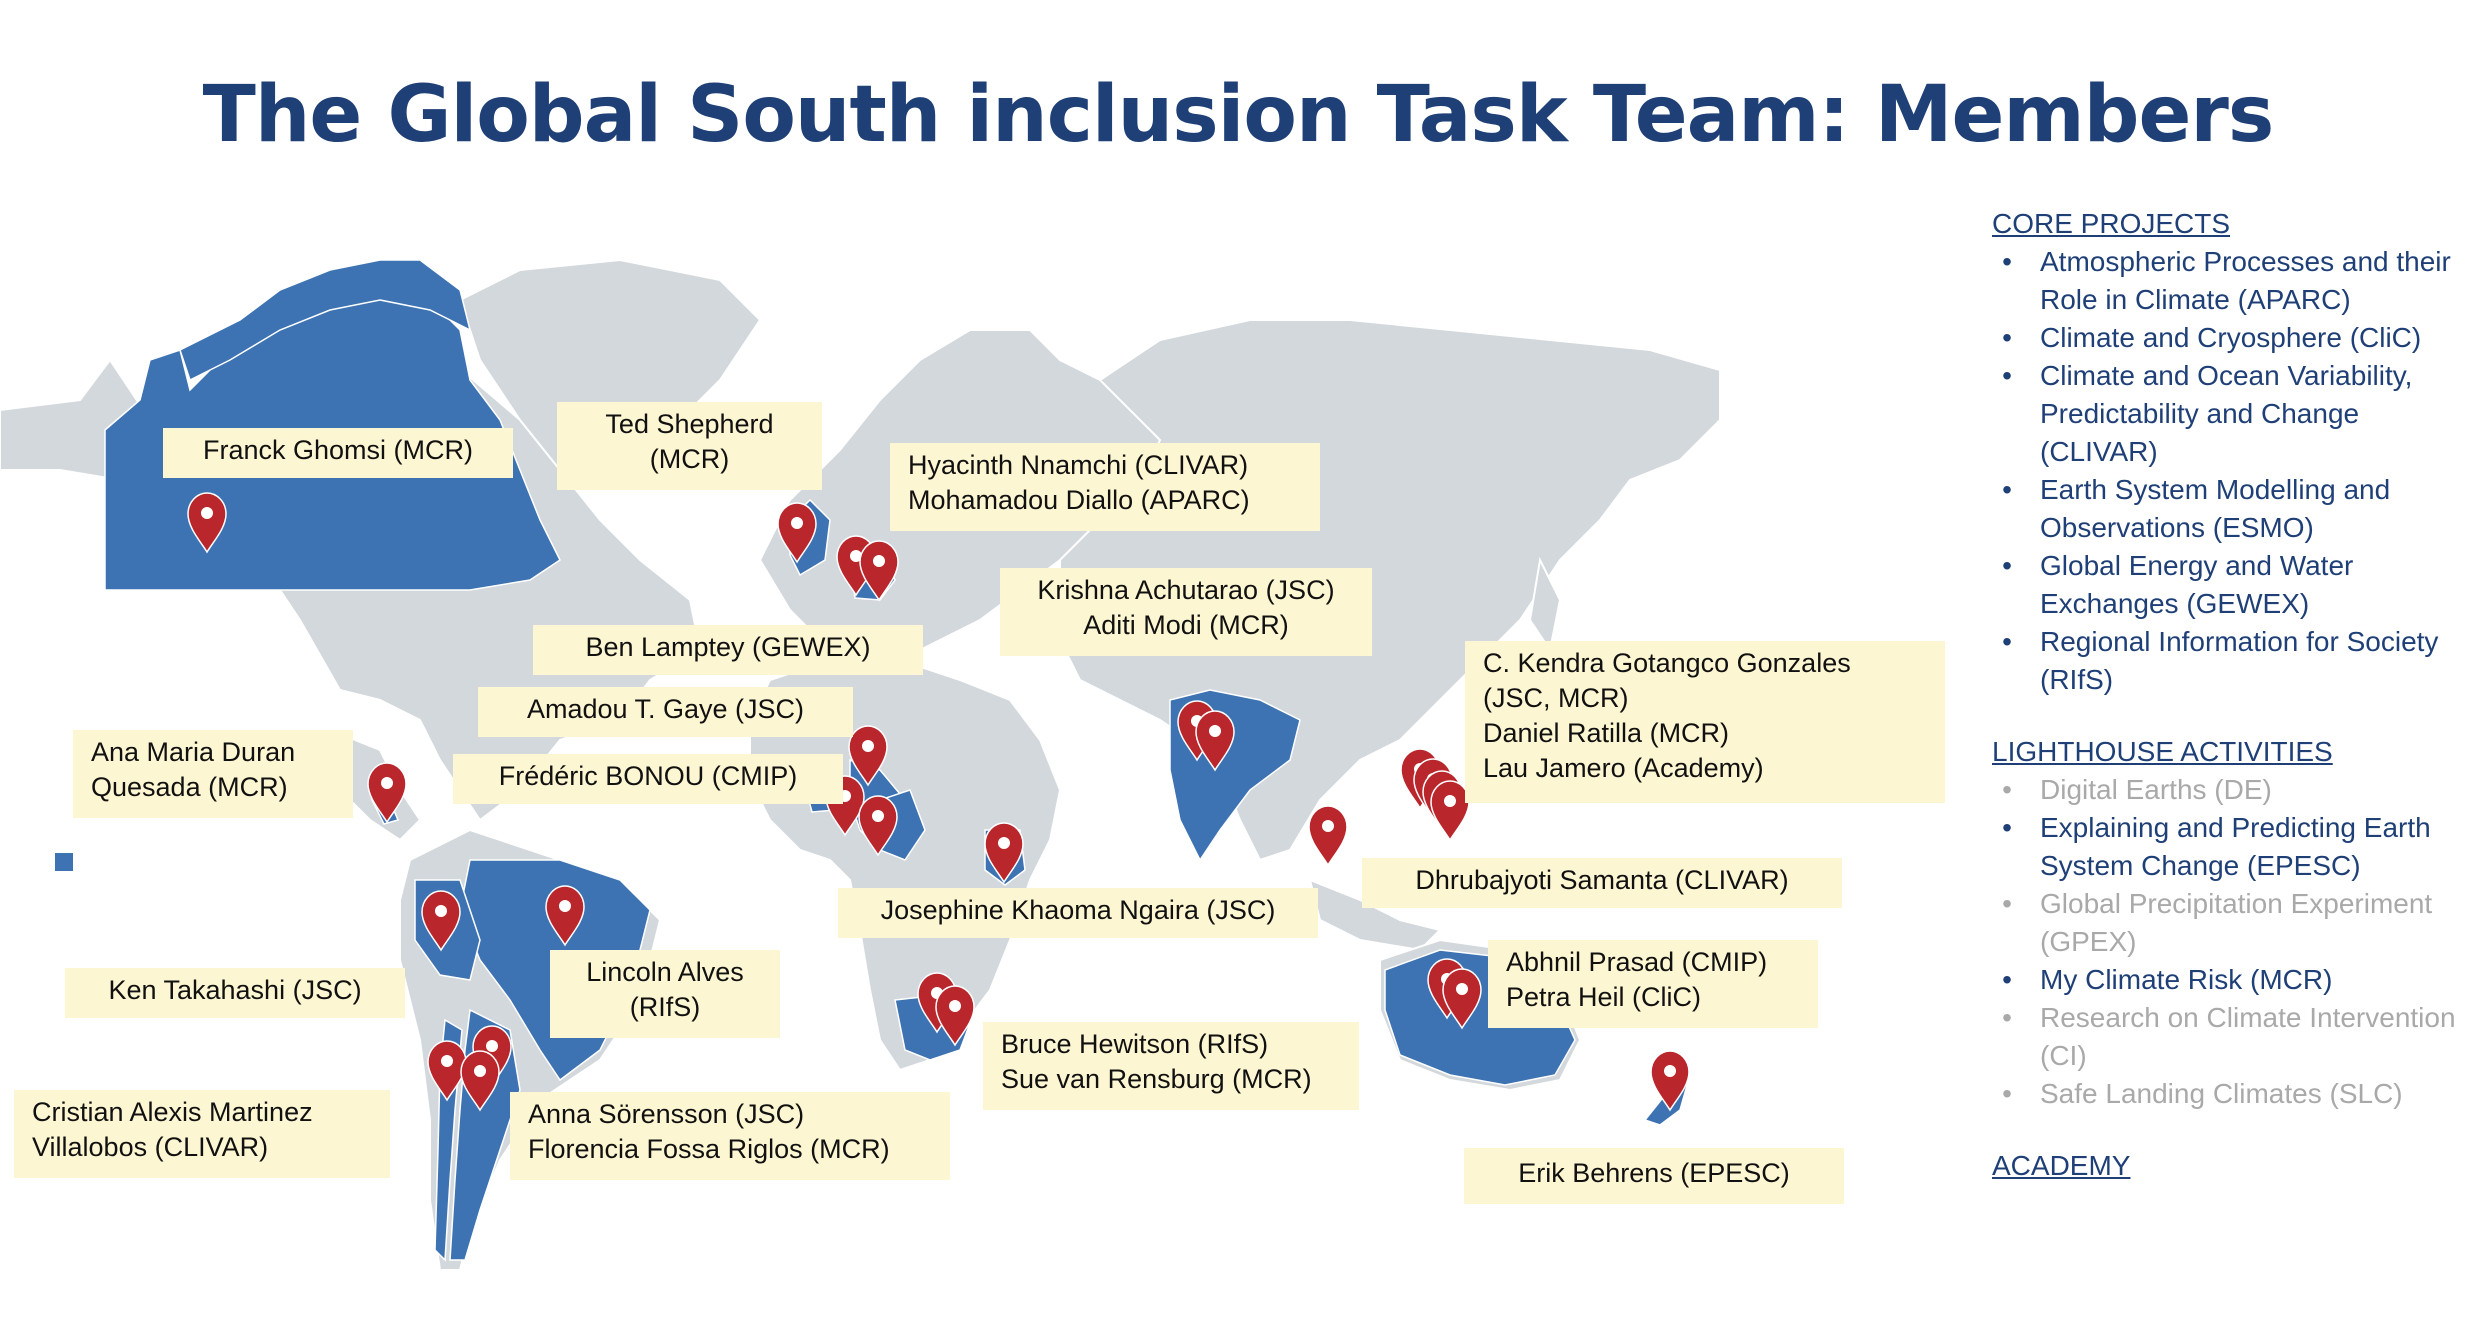 The width and height of the screenshot is (2476, 1344). I want to click on label-line: Krishna Achutarao (JSC), so click(1186, 590).